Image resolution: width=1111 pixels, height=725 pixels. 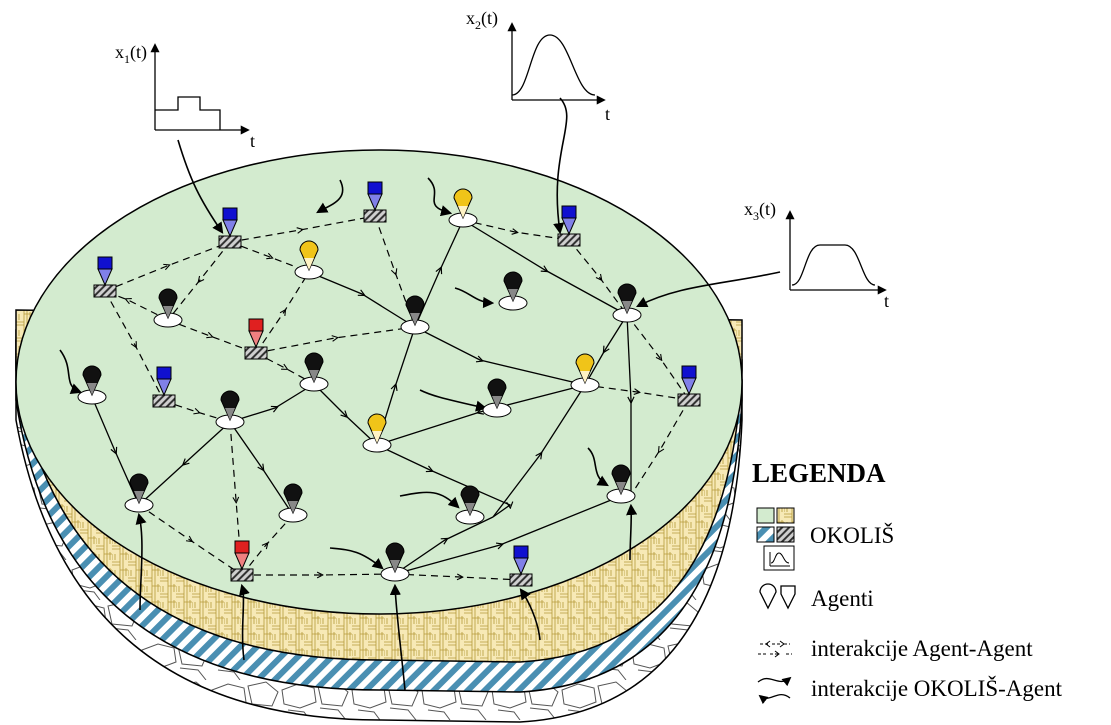 What do you see at coordinates (768, 596) in the screenshot?
I see `legend-pin-agent-icon` at bounding box center [768, 596].